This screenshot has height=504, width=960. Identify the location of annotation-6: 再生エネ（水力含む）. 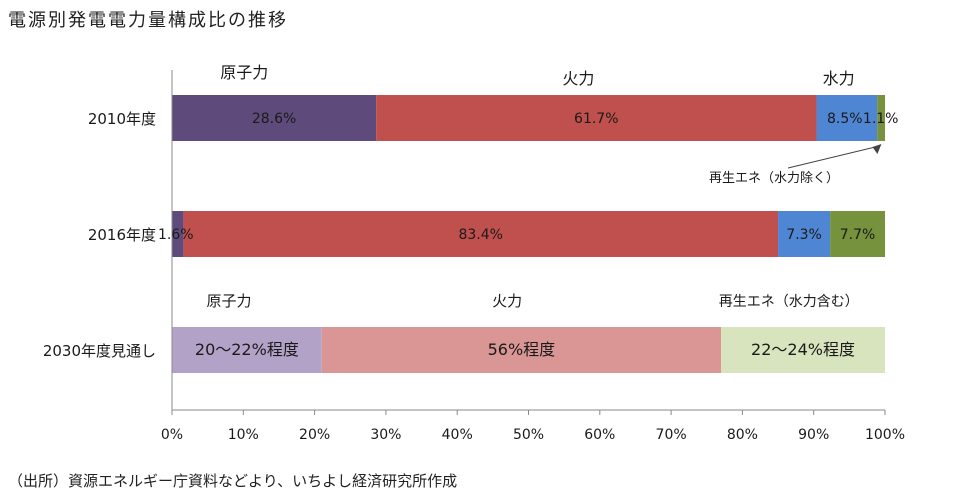
(789, 302).